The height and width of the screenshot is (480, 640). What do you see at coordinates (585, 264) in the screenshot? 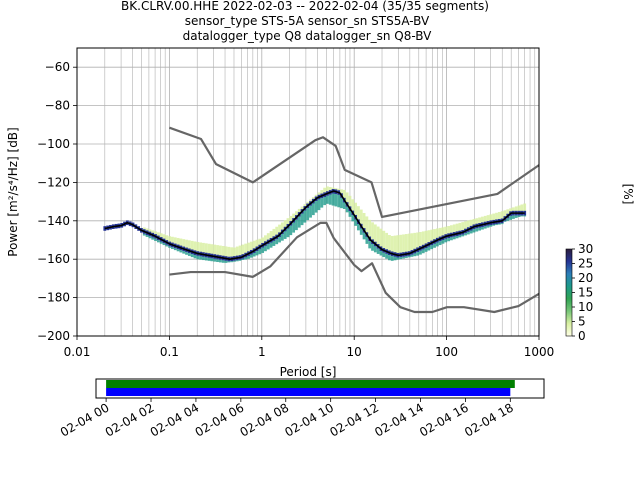
I see `colorbar-tick-label: 25` at bounding box center [585, 264].